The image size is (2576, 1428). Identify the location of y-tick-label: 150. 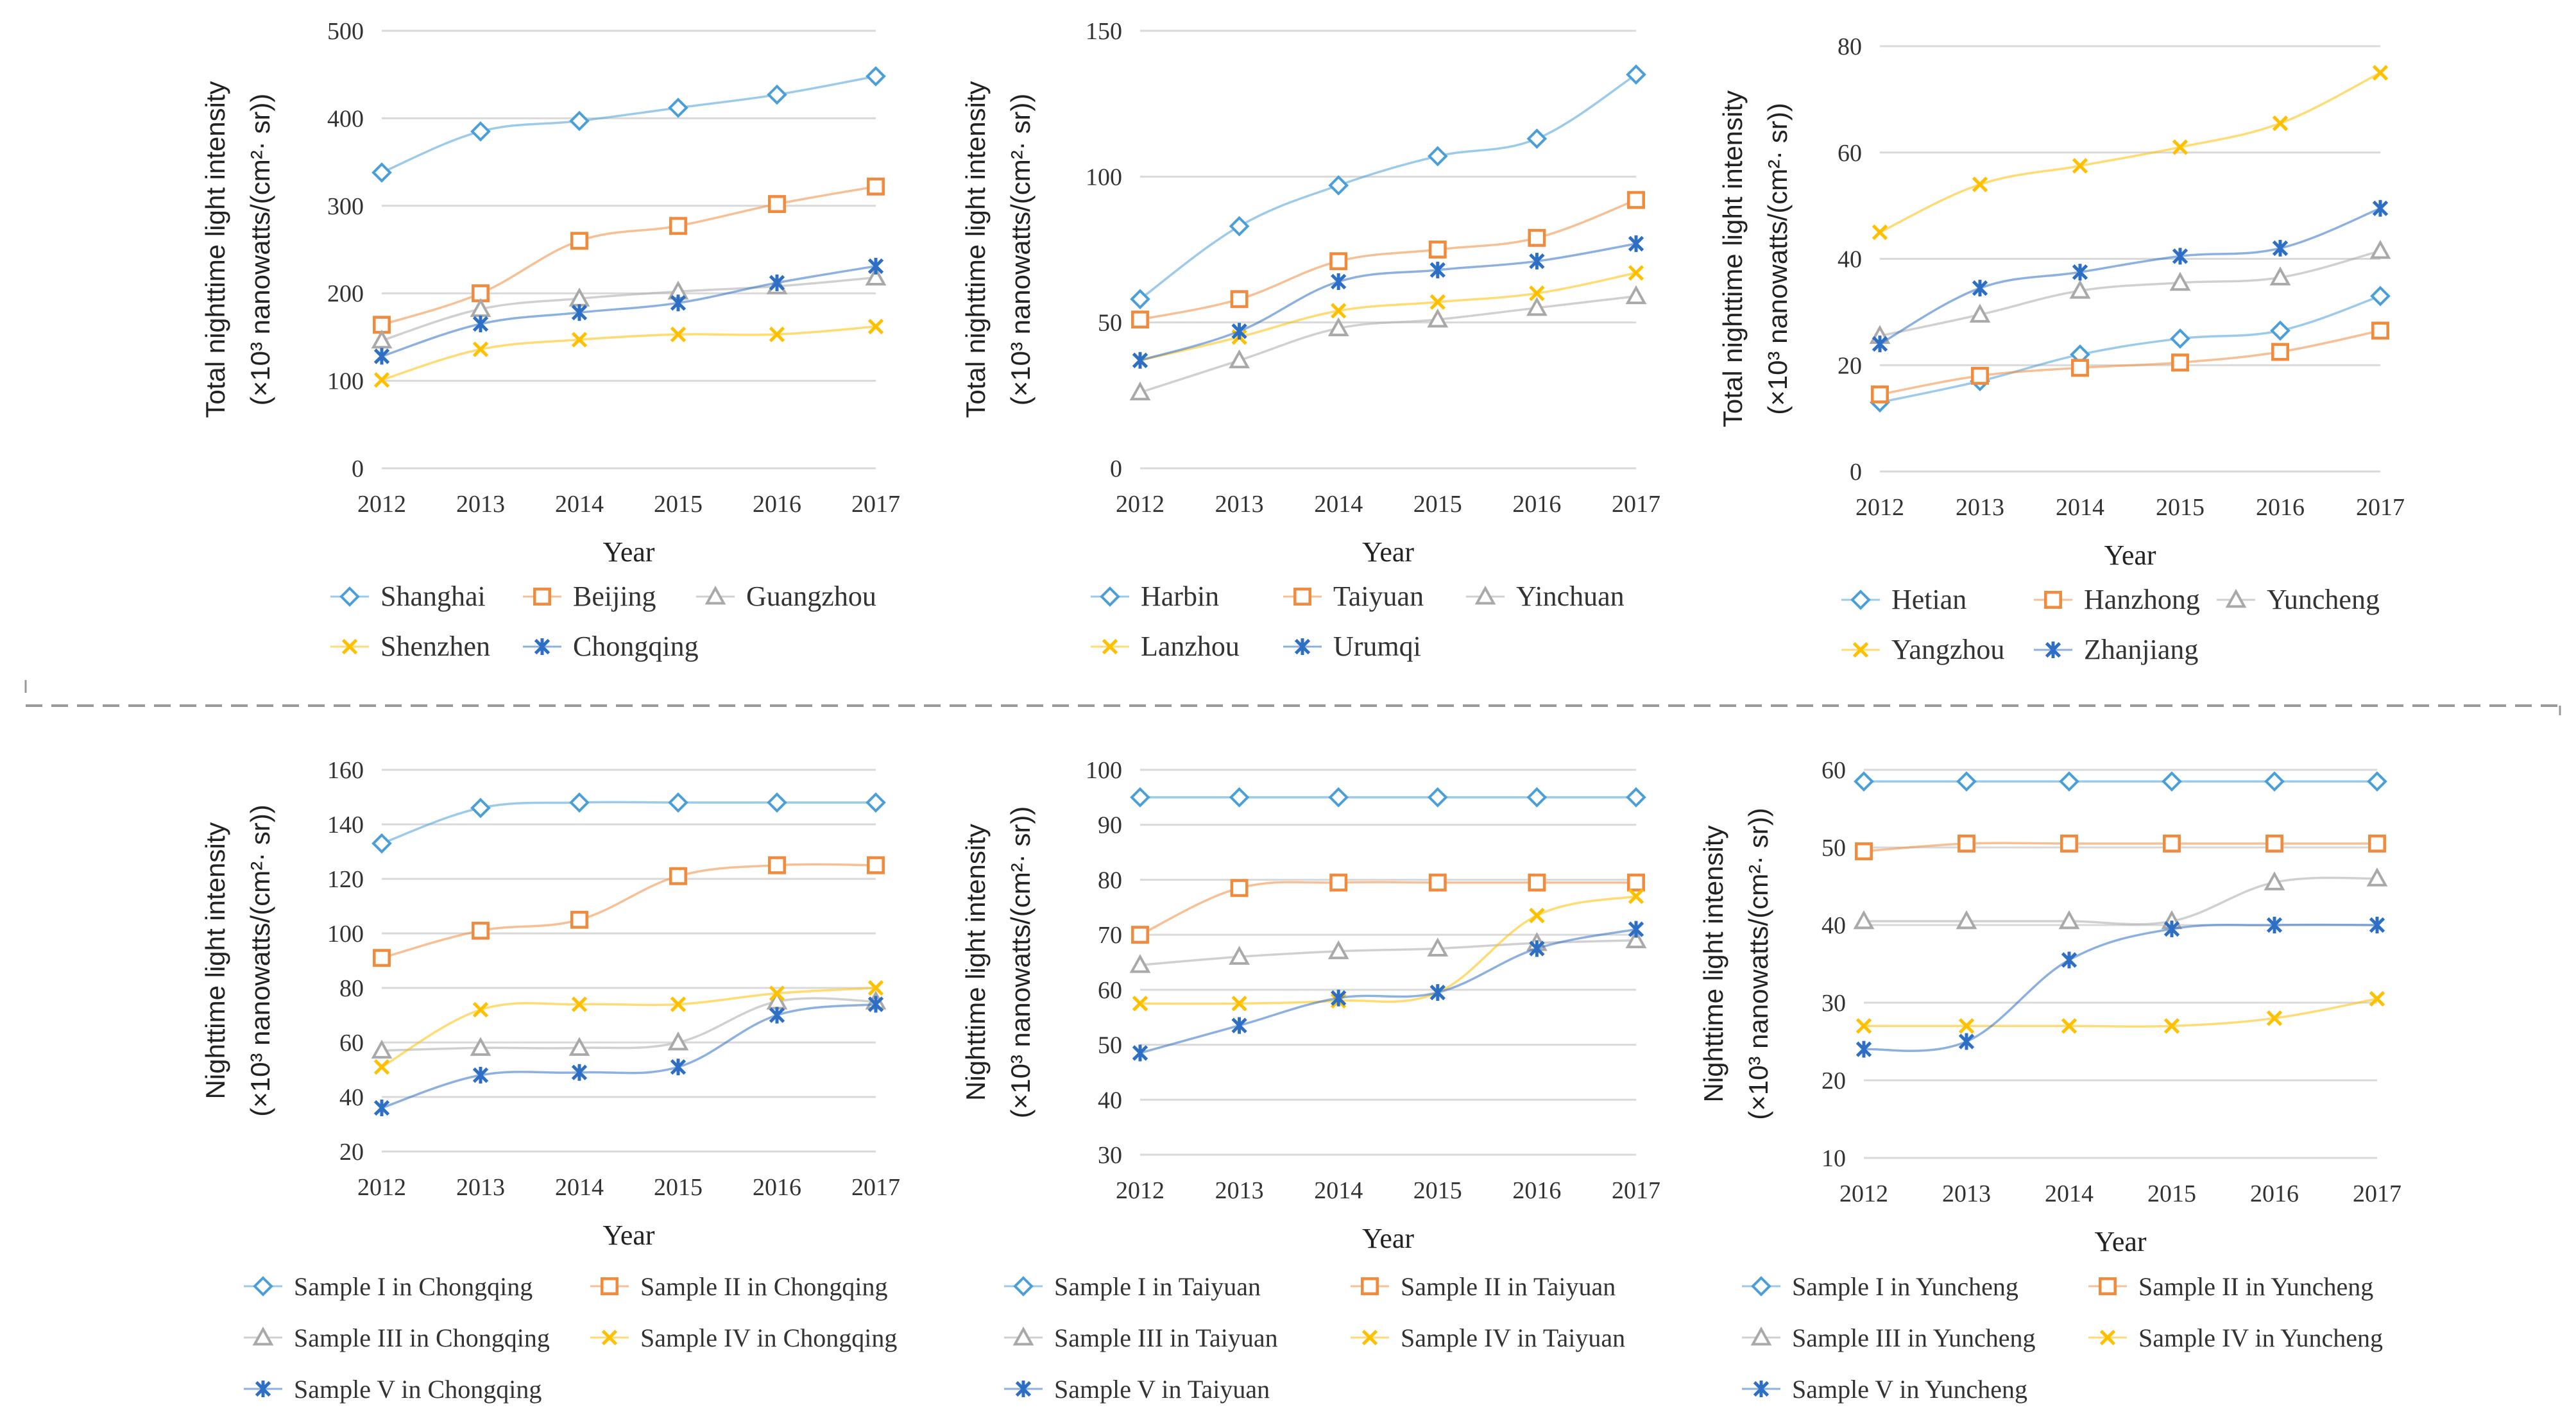
(1104, 31).